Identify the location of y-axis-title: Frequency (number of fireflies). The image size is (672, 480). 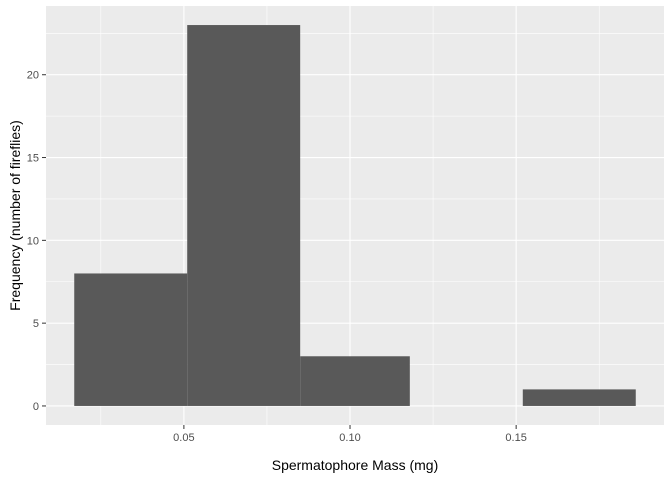
(15, 215).